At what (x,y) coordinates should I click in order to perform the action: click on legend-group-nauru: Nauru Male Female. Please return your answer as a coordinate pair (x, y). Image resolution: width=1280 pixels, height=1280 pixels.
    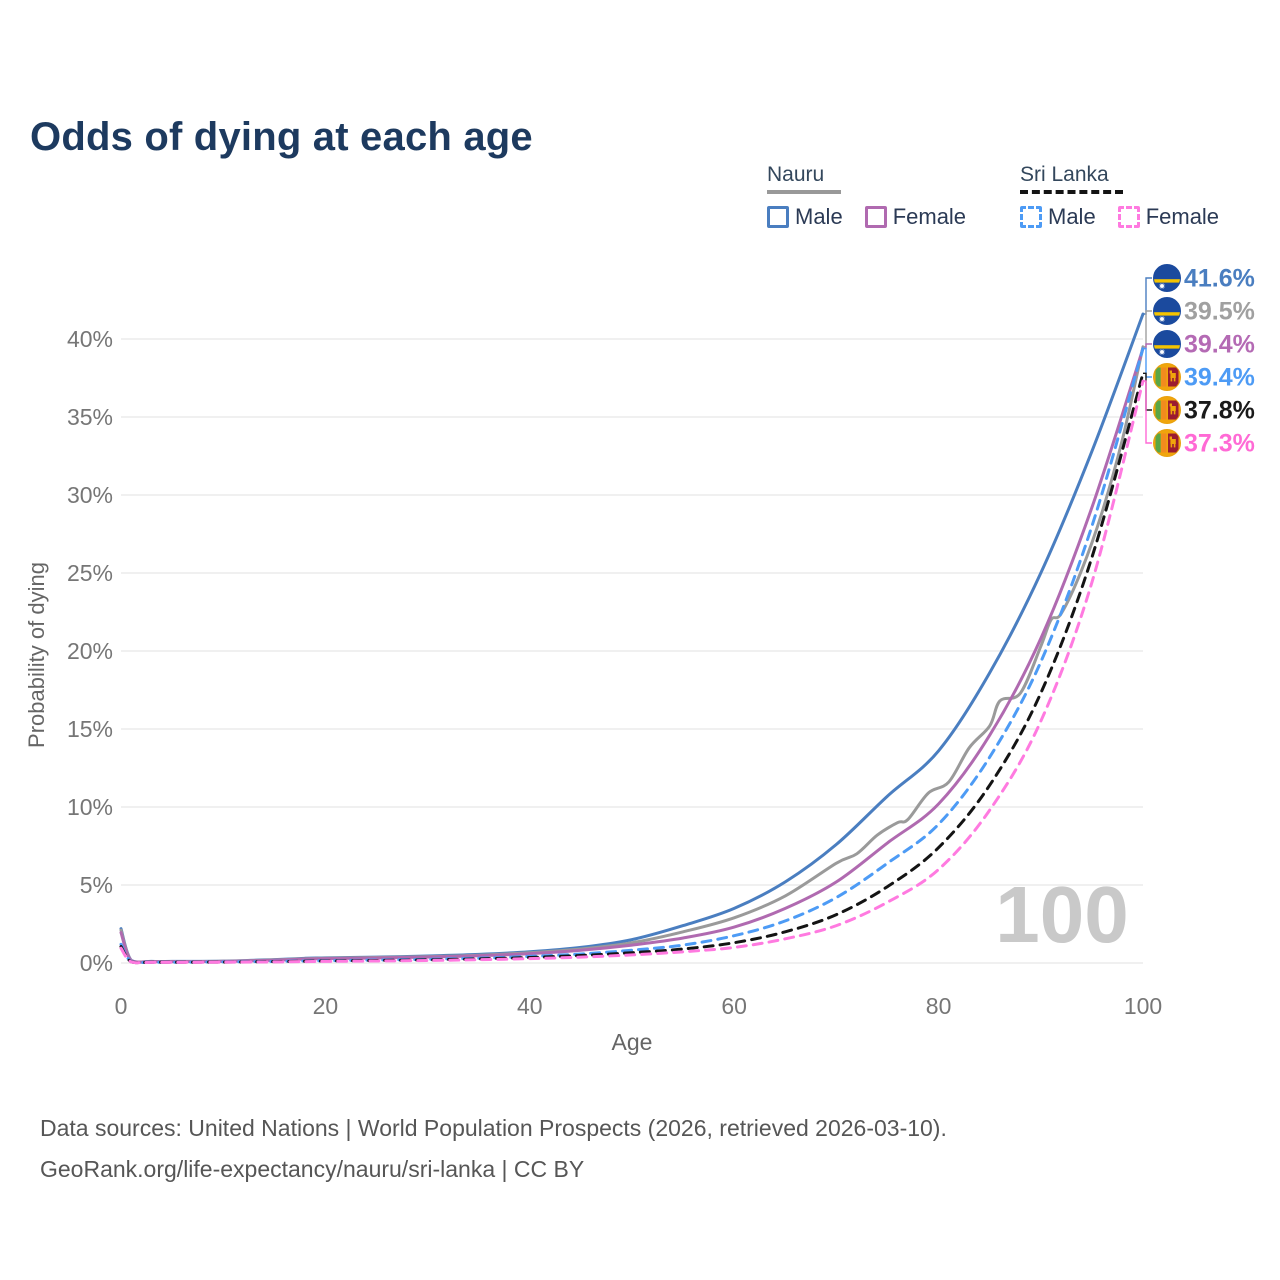
    Looking at the image, I should click on (866, 196).